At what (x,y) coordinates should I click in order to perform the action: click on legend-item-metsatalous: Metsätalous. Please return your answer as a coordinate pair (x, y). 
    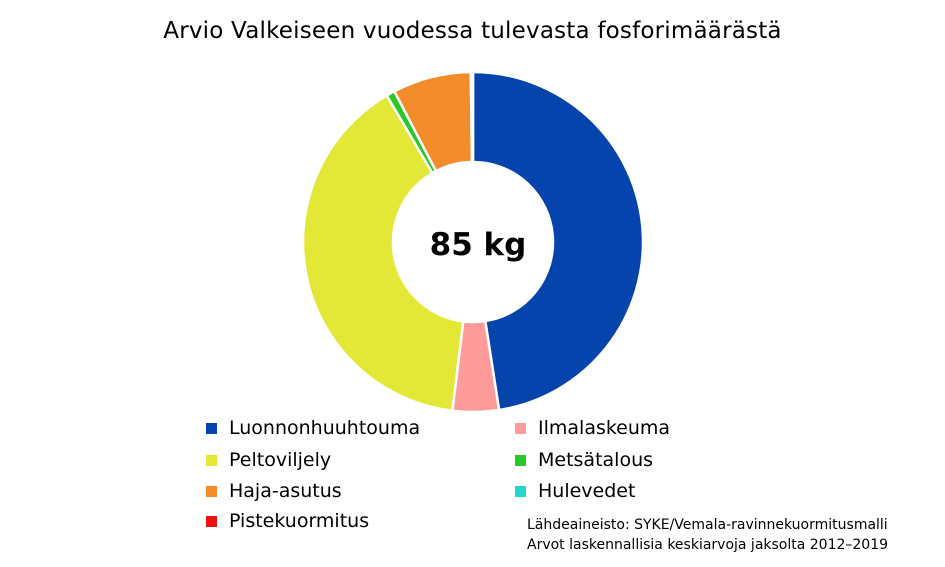
    Looking at the image, I should click on (584, 460).